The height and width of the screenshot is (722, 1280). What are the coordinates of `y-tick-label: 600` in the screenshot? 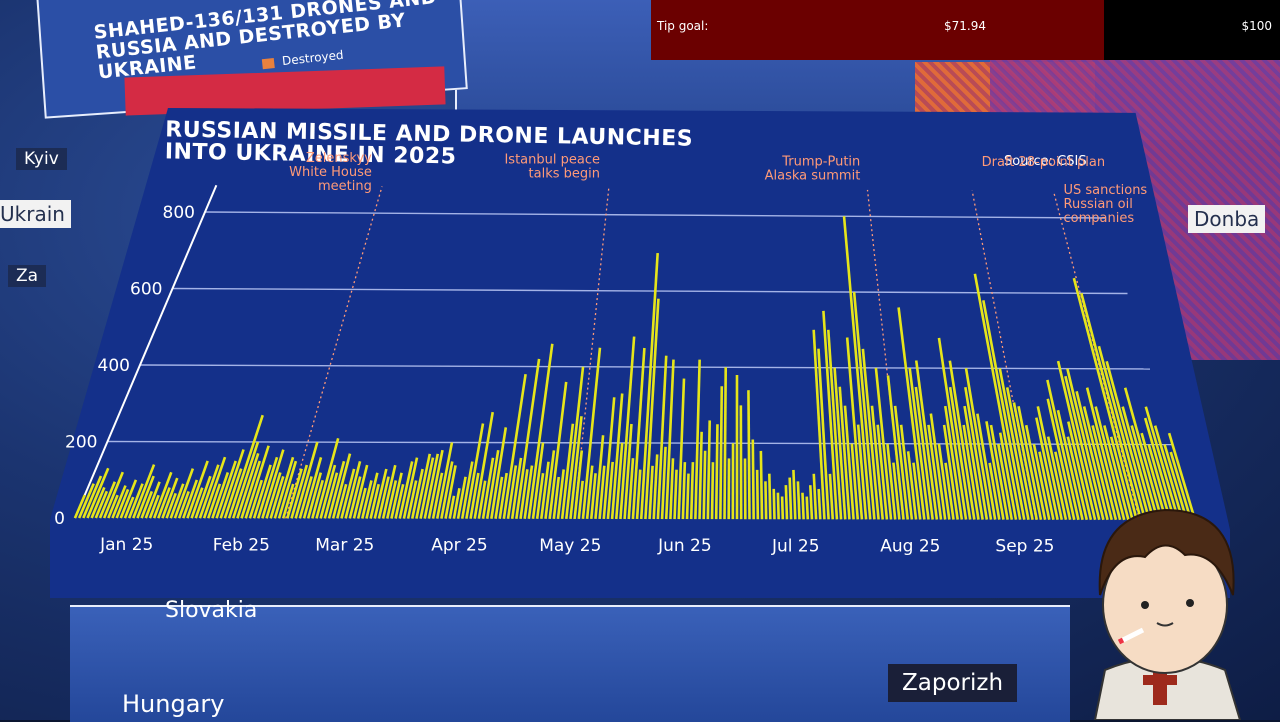 It's located at (146, 290).